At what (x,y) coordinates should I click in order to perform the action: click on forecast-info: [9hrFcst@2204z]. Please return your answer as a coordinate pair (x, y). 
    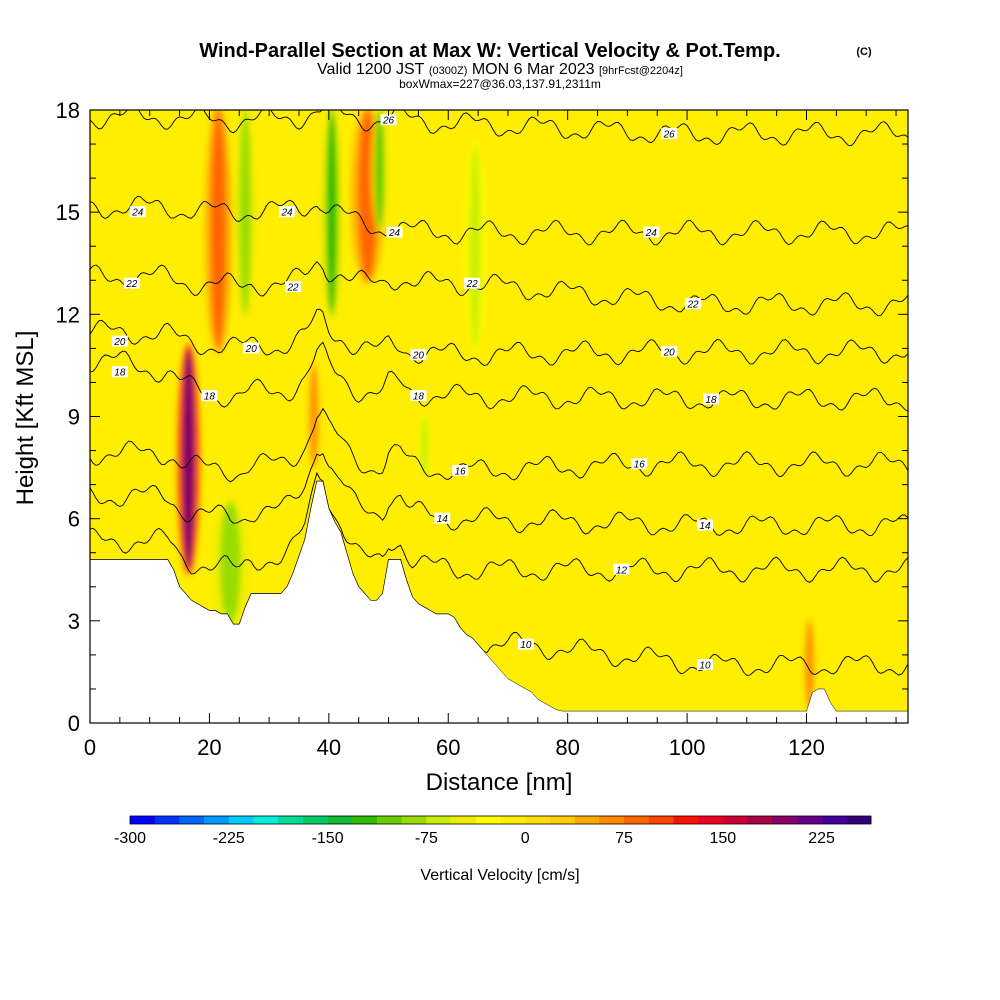
    Looking at the image, I should click on (641, 71).